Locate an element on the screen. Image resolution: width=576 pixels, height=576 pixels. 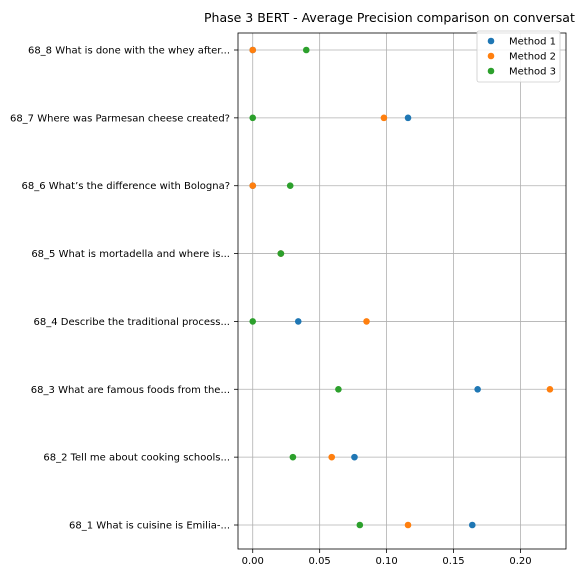
x-tick-label: 0.20 is located at coordinates (520, 561).